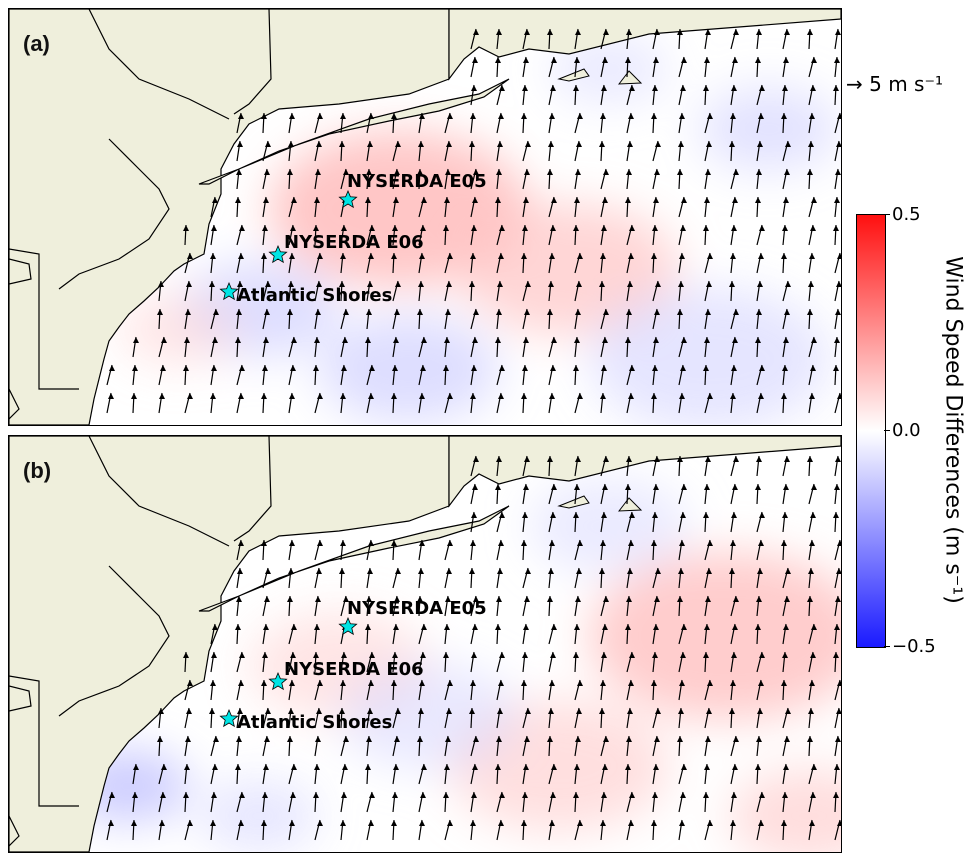 This screenshot has width=972, height=860. What do you see at coordinates (906, 84) in the screenshot?
I see `reference-arrow-label: 5 m s⁻¹` at bounding box center [906, 84].